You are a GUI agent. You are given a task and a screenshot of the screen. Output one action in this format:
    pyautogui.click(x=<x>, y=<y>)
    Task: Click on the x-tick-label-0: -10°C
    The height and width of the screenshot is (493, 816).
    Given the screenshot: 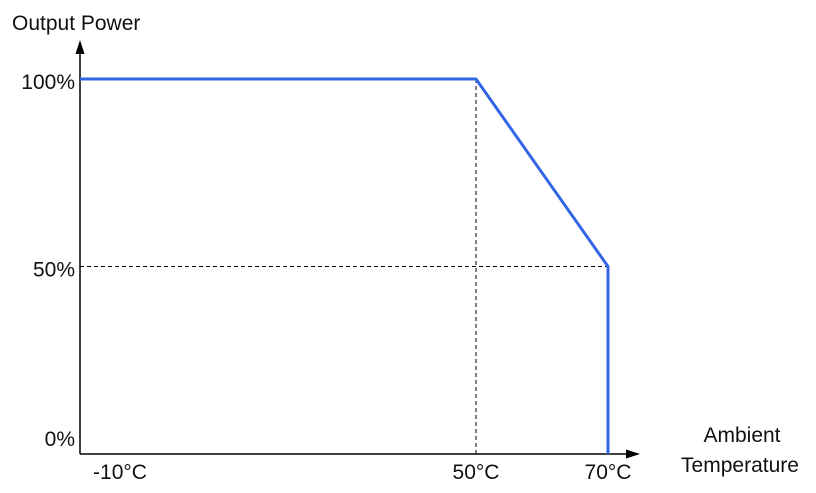 What is the action you would take?
    pyautogui.click(x=120, y=472)
    